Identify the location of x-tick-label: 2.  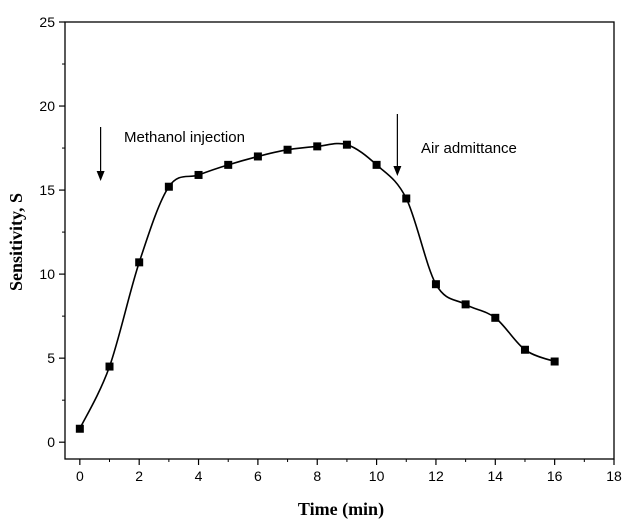
(139, 476).